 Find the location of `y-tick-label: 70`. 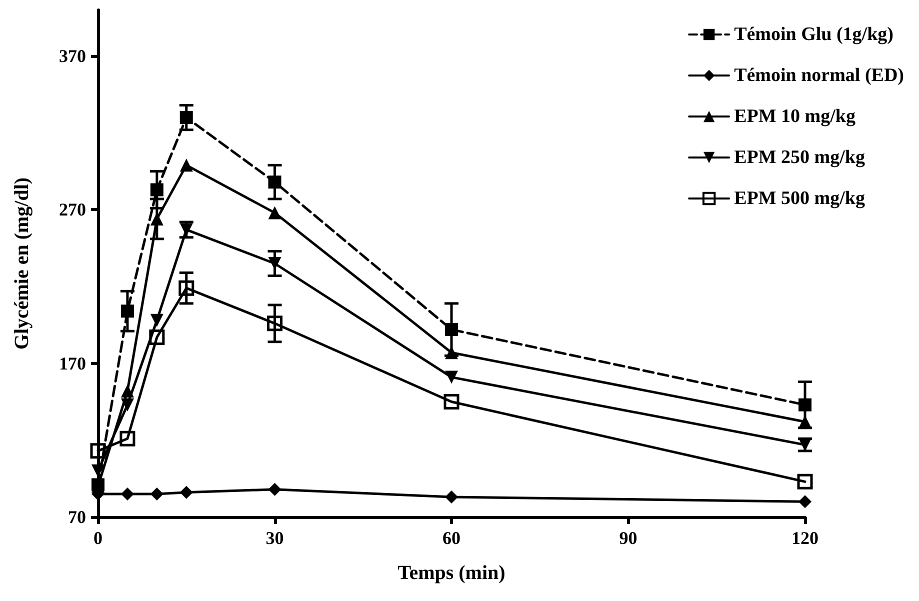

y-tick-label: 70 is located at coordinates (77, 517).